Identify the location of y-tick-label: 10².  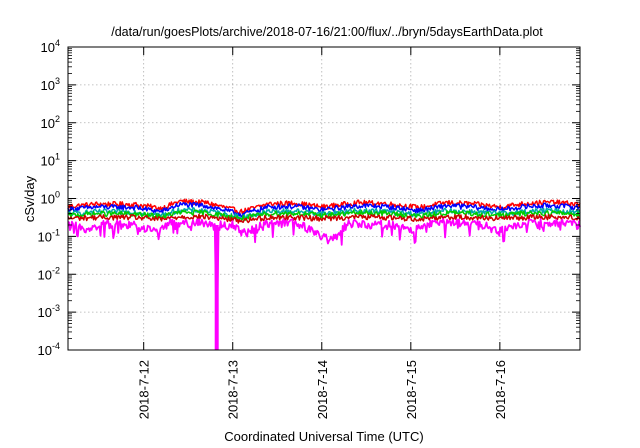
(50, 122).